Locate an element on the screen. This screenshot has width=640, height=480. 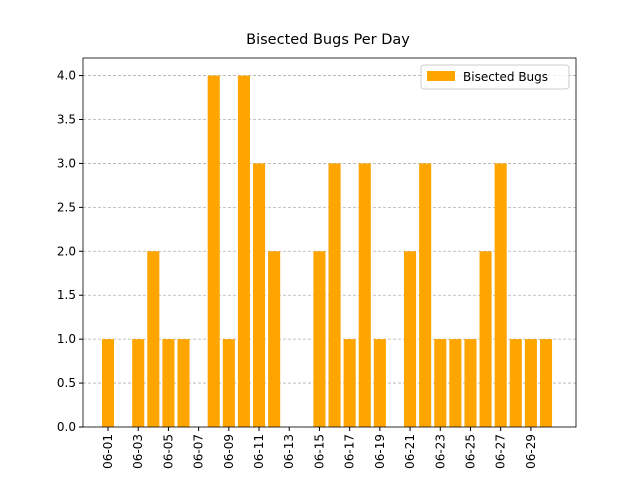
x-tick-label: 06-23 is located at coordinates (440, 451).